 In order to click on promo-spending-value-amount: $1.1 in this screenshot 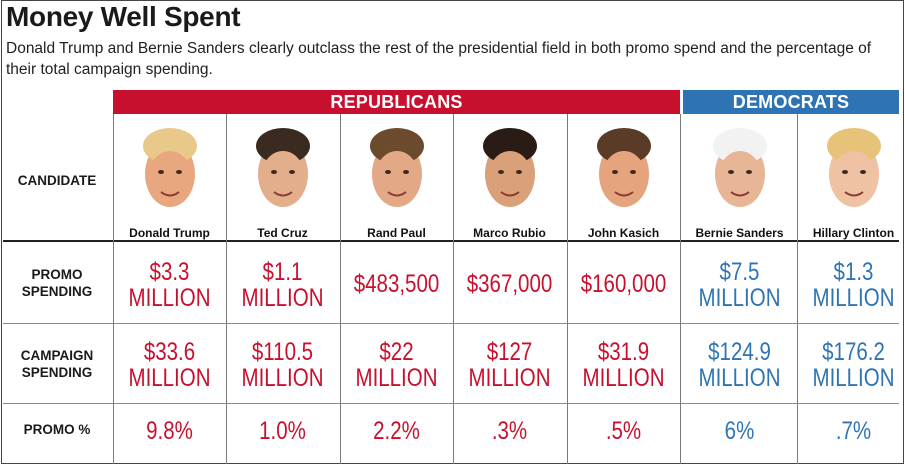, I will do `click(282, 272)`.